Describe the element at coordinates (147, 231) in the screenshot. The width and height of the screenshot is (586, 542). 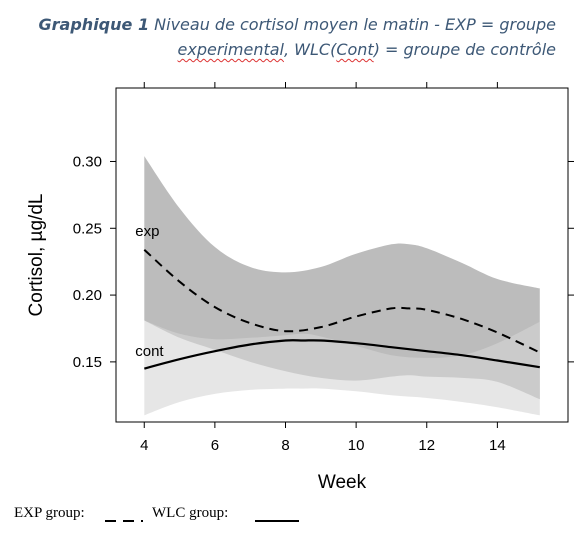
I see `series-label-exp: exp` at that location.